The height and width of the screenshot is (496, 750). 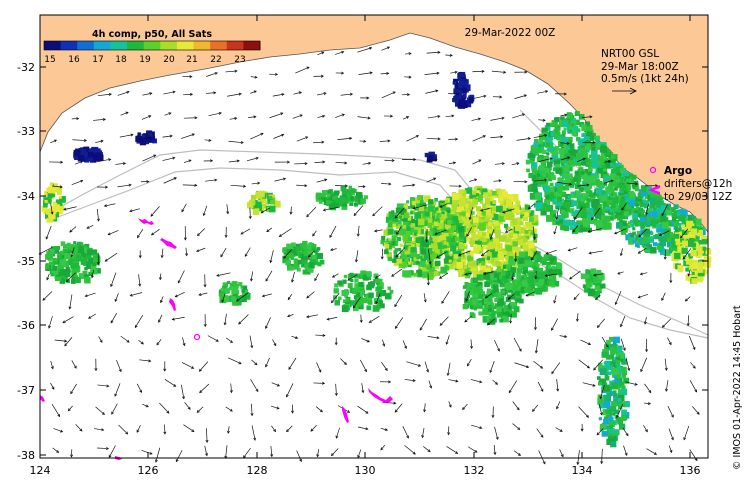 What do you see at coordinates (653, 170) in the screenshot?
I see `argo-legend-icon` at bounding box center [653, 170].